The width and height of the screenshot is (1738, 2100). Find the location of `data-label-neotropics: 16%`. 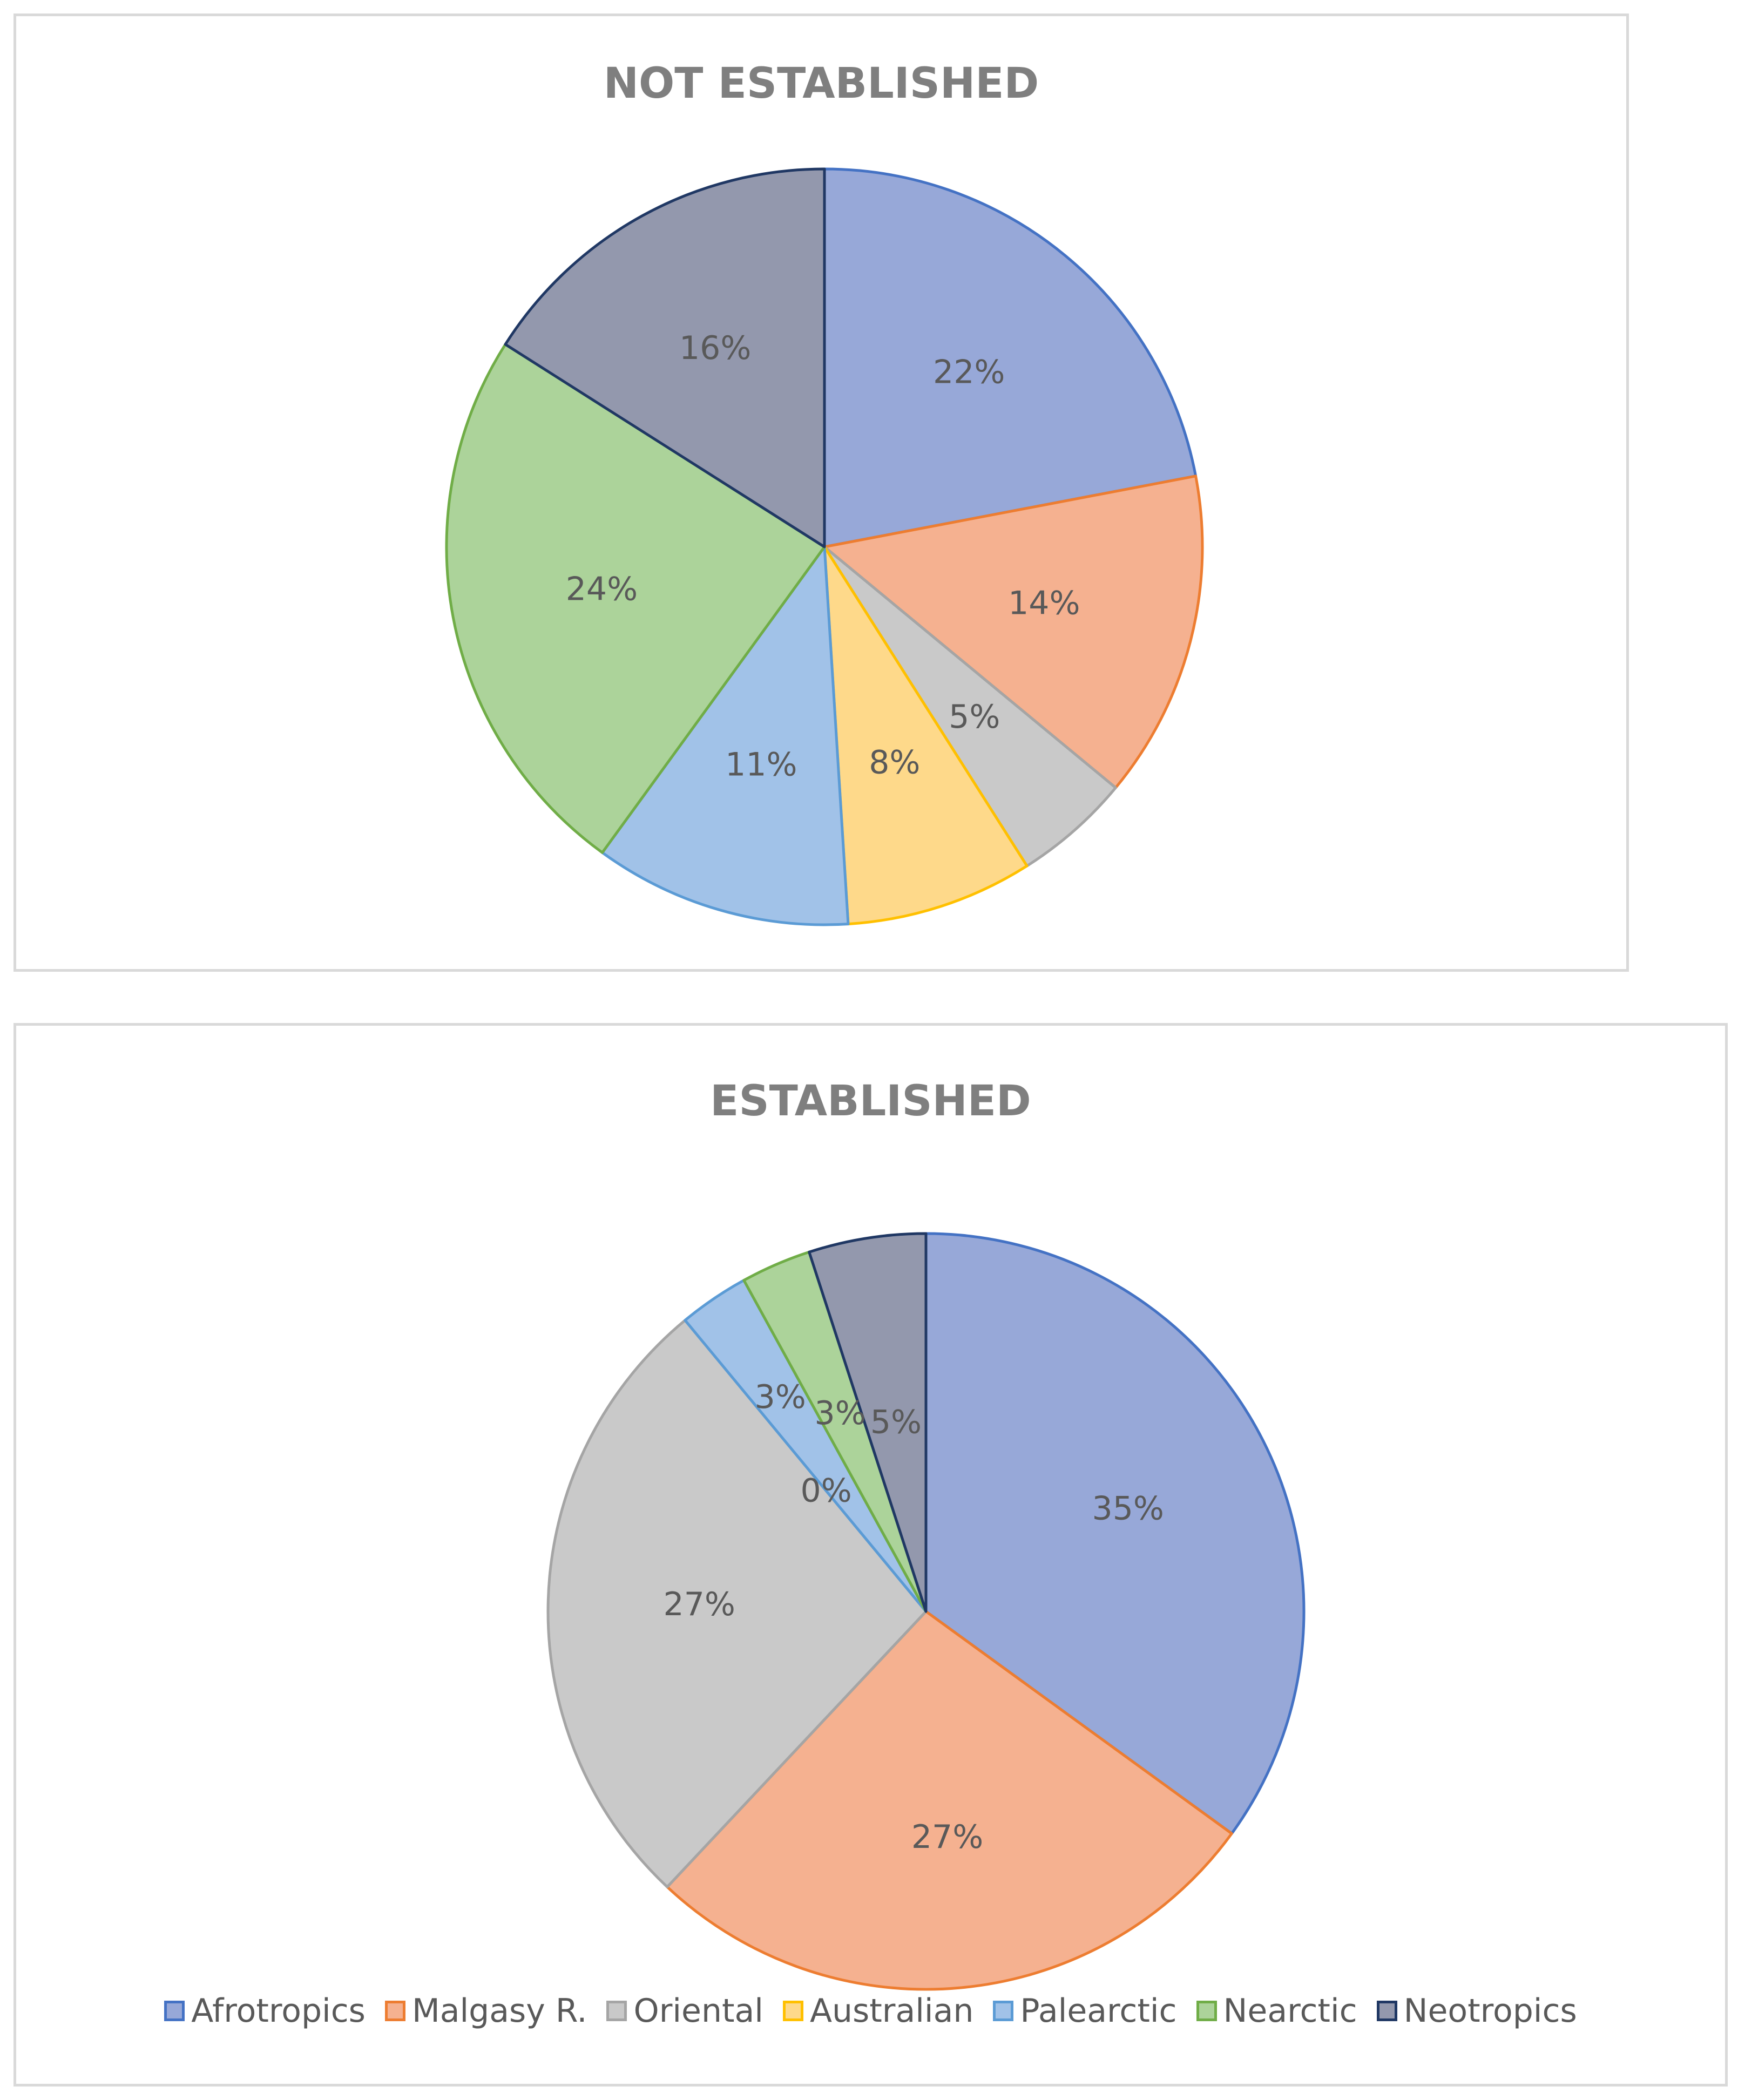

data-label-neotropics: 16% is located at coordinates (715, 348).